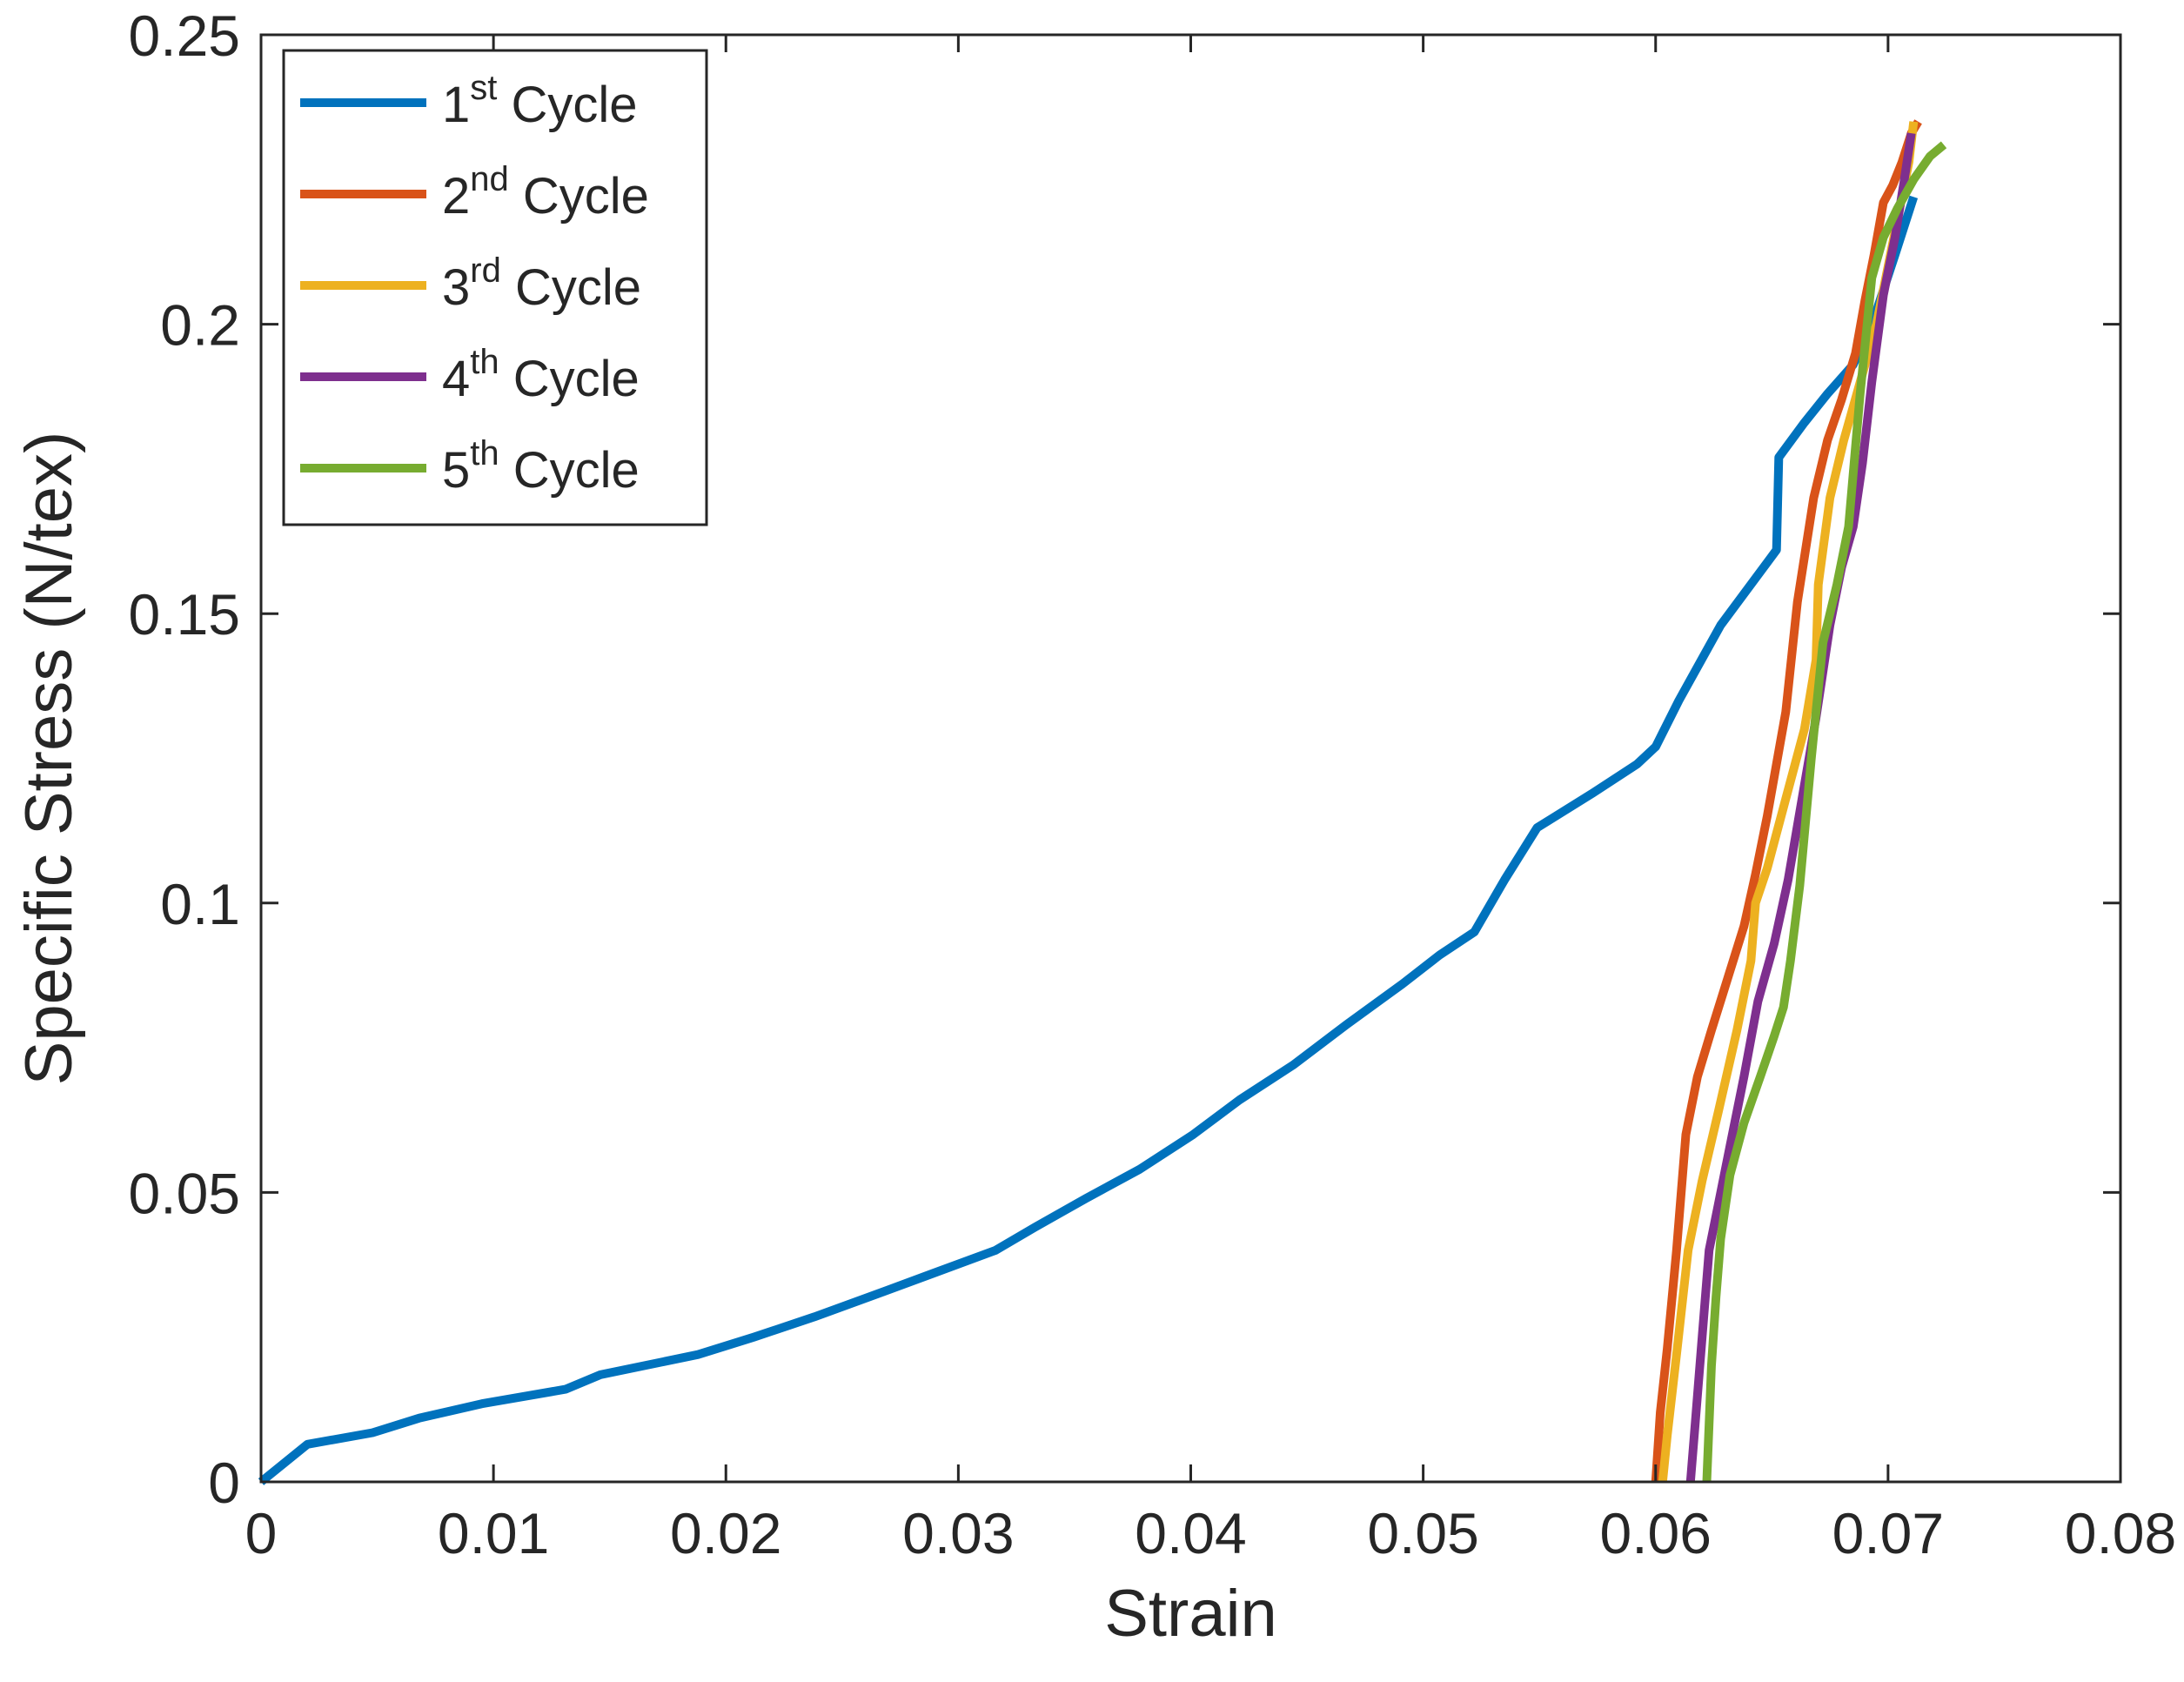 This screenshot has height=1682, width=2184. I want to click on legend-label-5: 5th Cycle, so click(541, 466).